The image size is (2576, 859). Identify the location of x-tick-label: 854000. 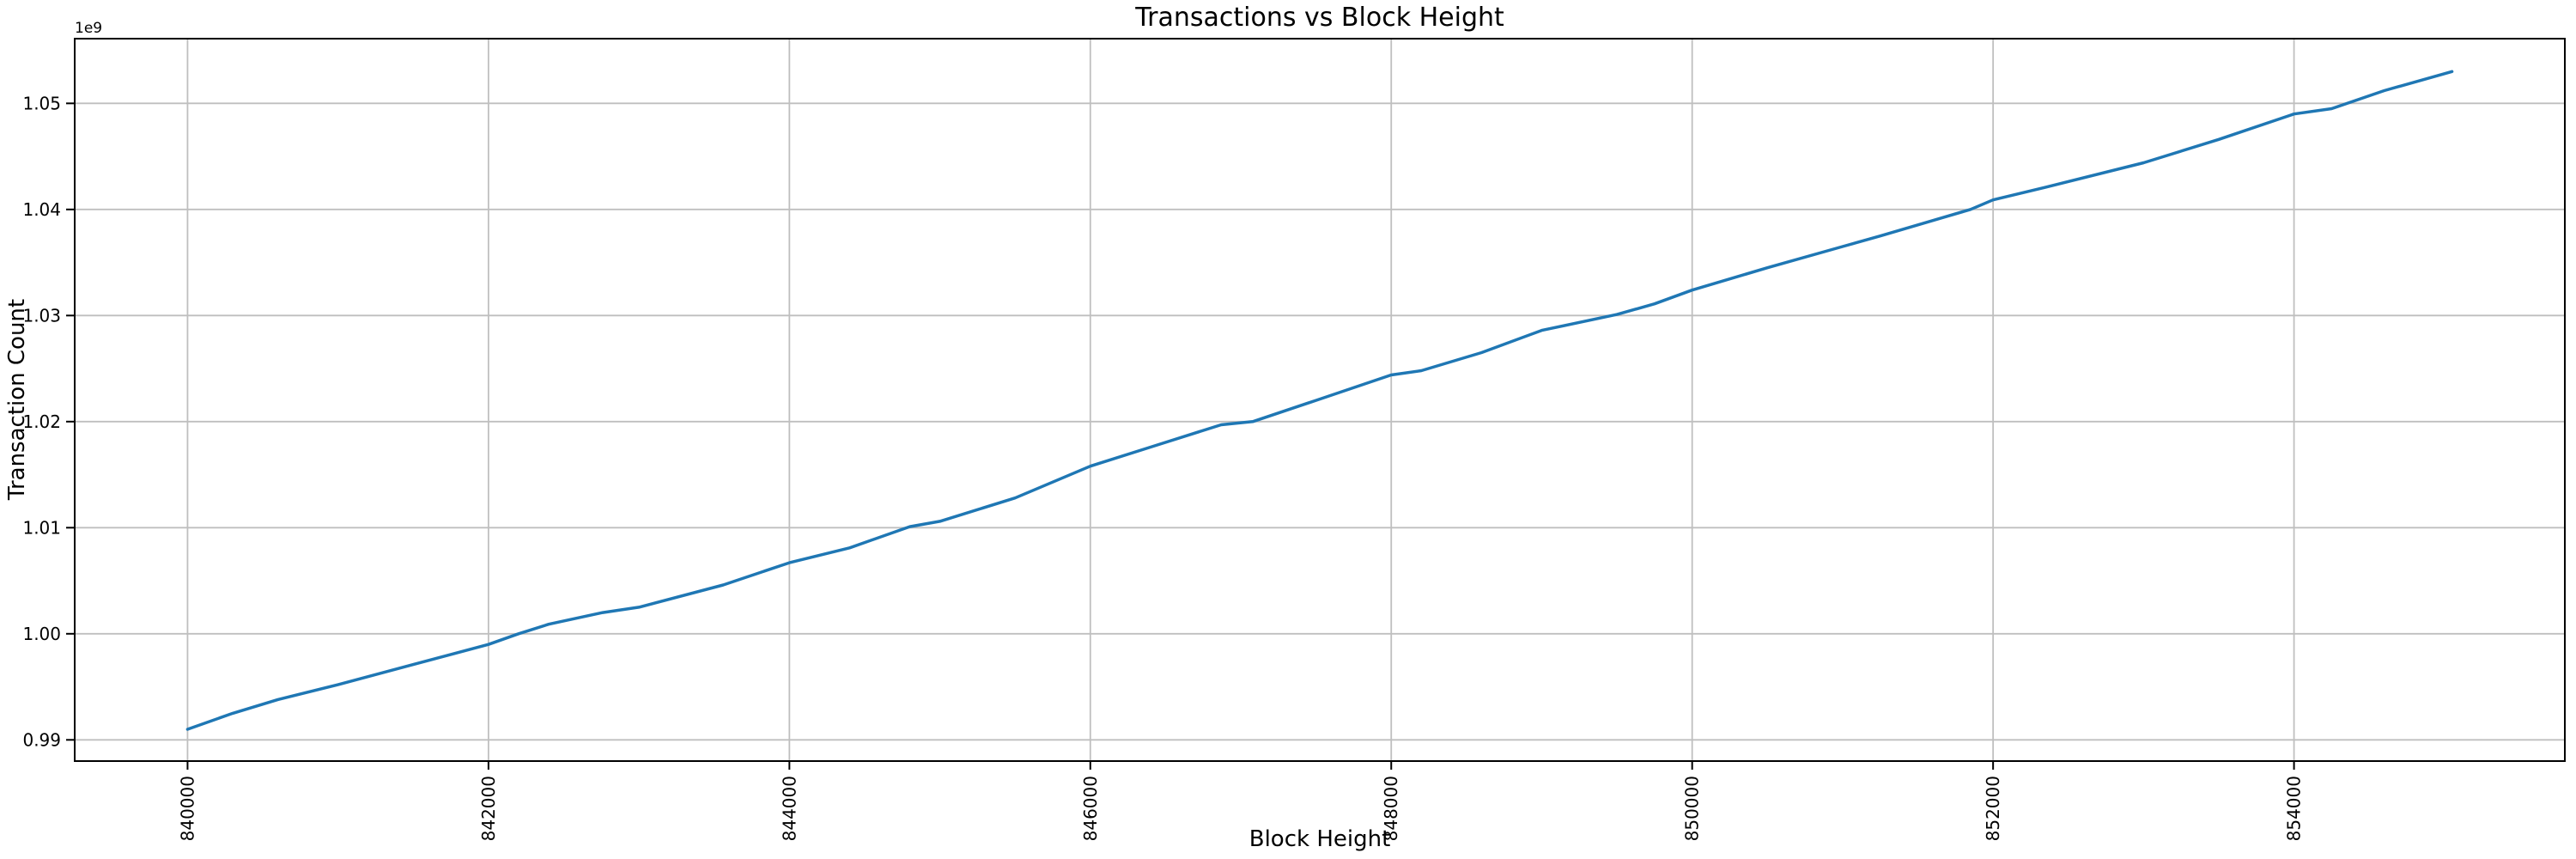
(2295, 809).